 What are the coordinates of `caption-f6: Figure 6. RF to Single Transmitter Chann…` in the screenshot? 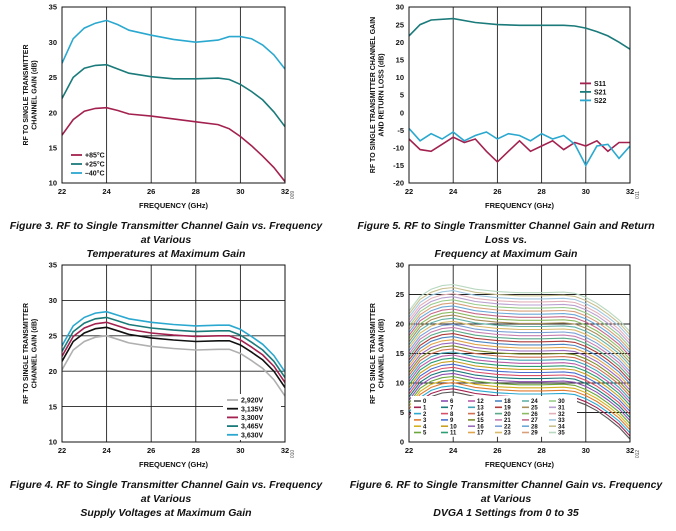 It's located at (506, 499).